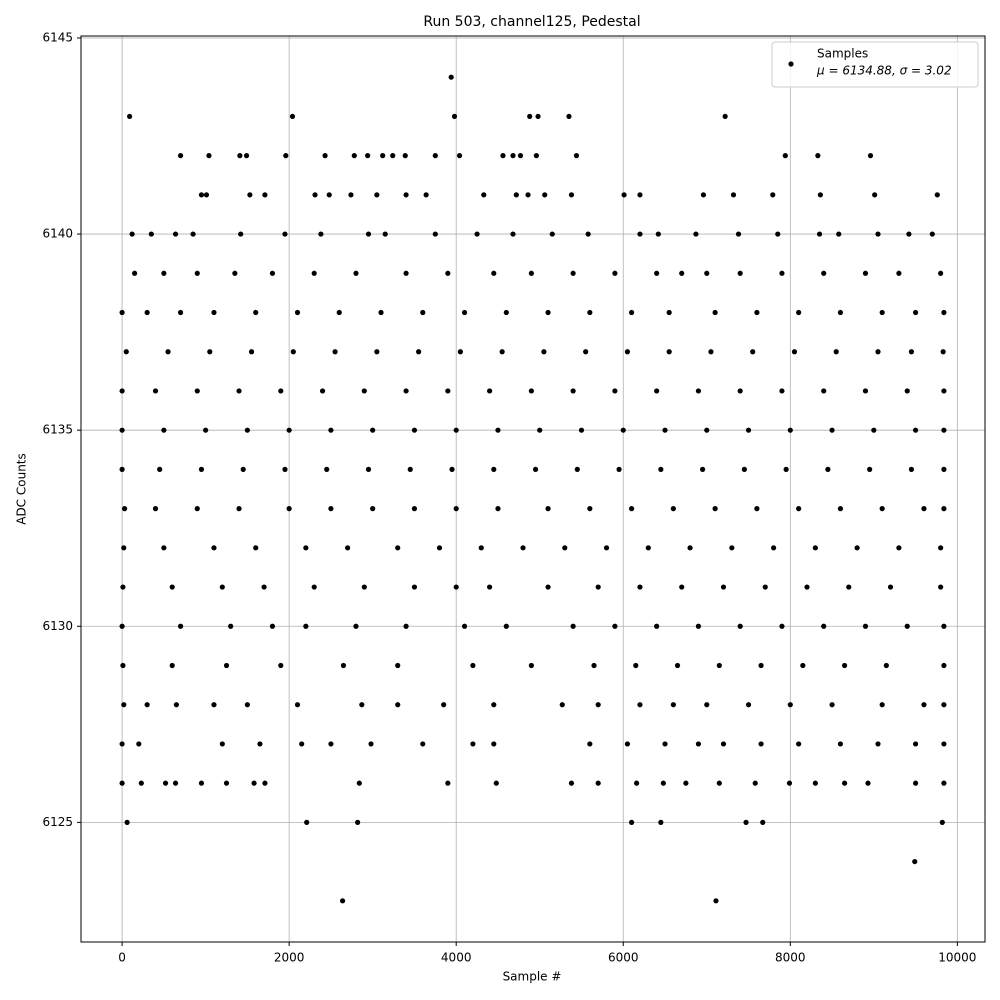  Describe the element at coordinates (57, 234) in the screenshot. I see `y-tick-label: 6140` at that location.